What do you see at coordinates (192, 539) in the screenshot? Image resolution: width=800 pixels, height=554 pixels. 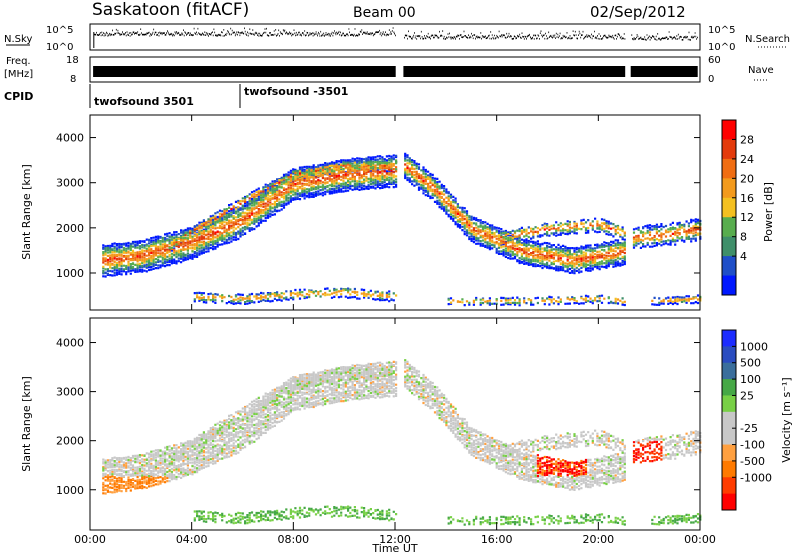 I see `time-tick-label: 04:00` at bounding box center [192, 539].